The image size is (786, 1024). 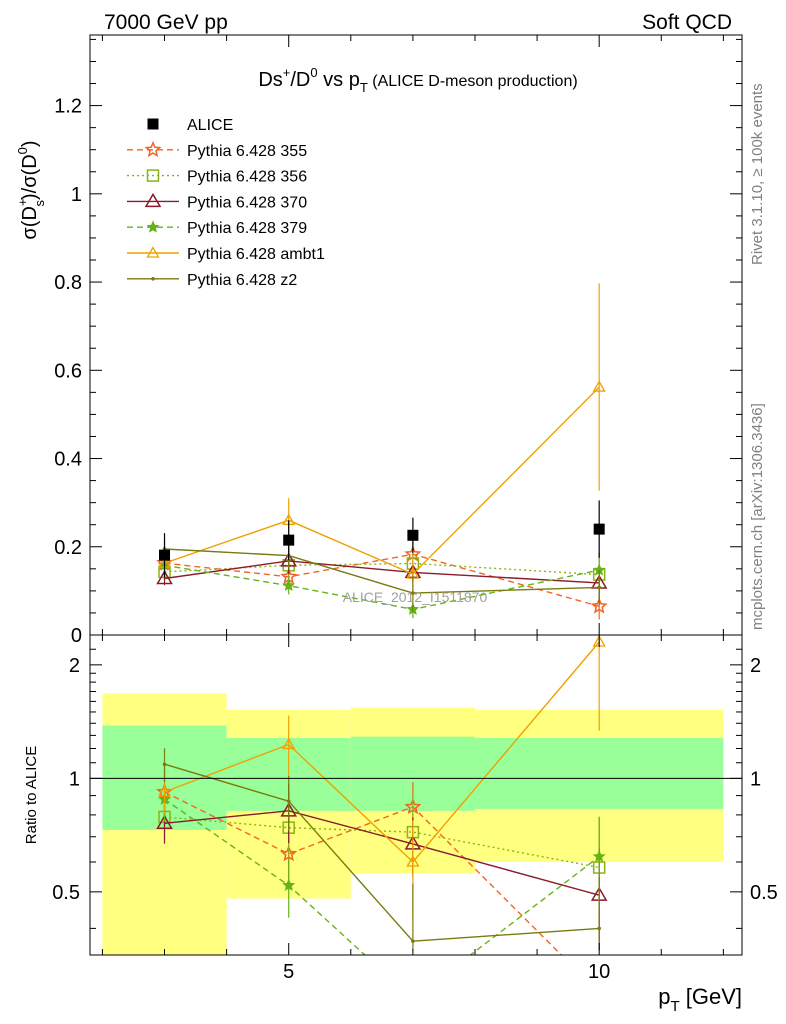 I want to click on y-tick-label: 0.6, so click(x=68, y=371).